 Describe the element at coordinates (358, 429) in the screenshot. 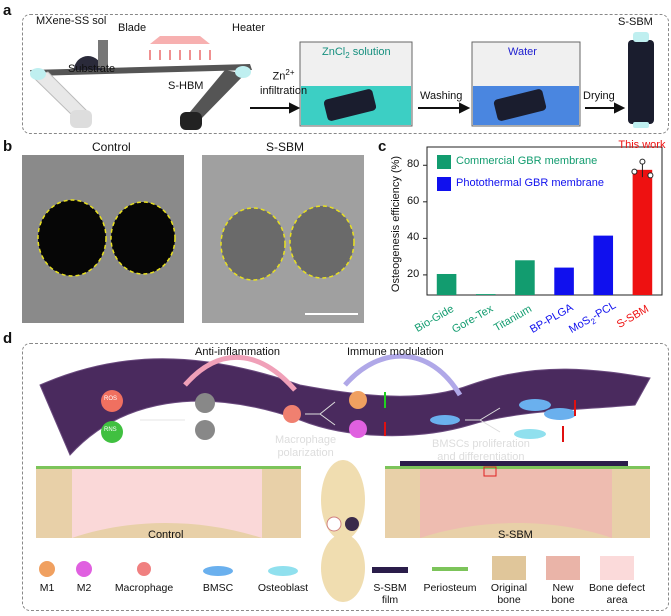

I see `m2-icon-d` at that location.